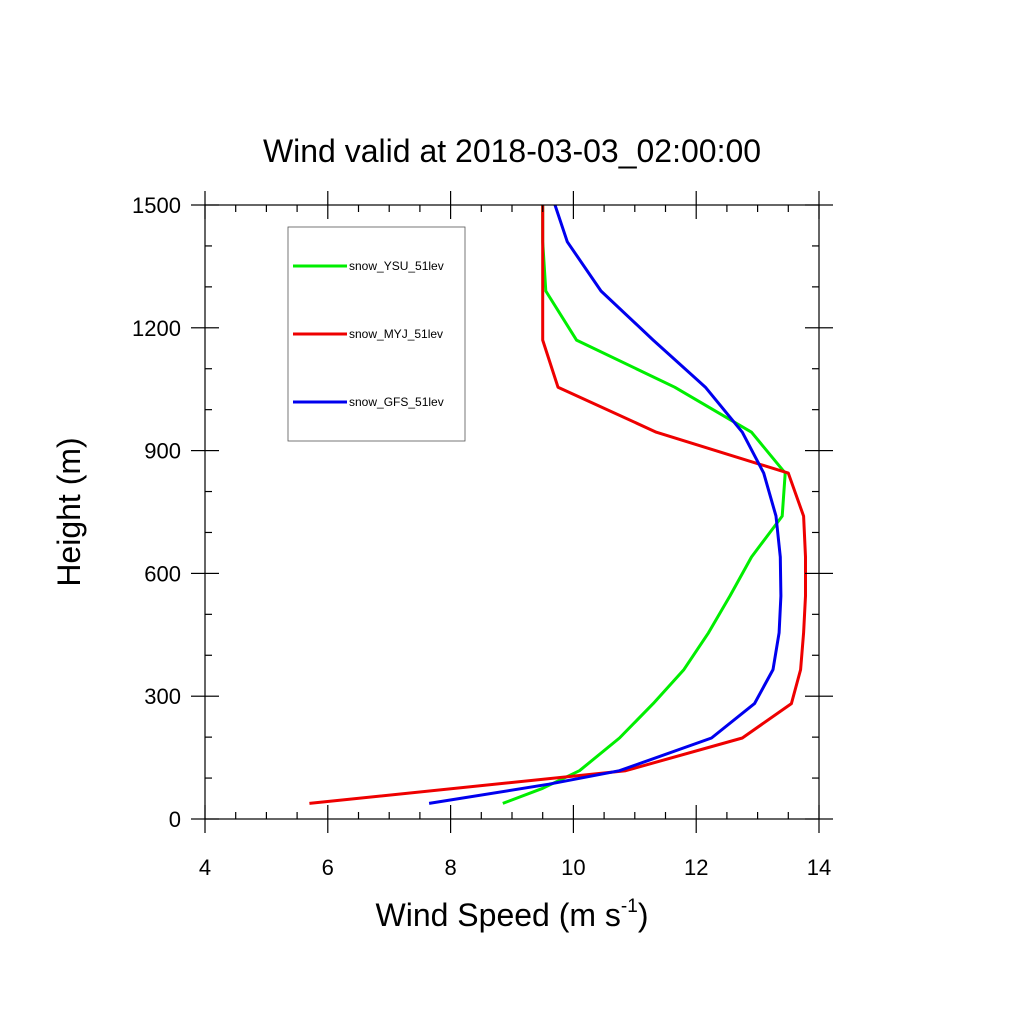 This screenshot has height=1024, width=1024. Describe the element at coordinates (162, 451) in the screenshot. I see `y-tick-label: 900` at that location.